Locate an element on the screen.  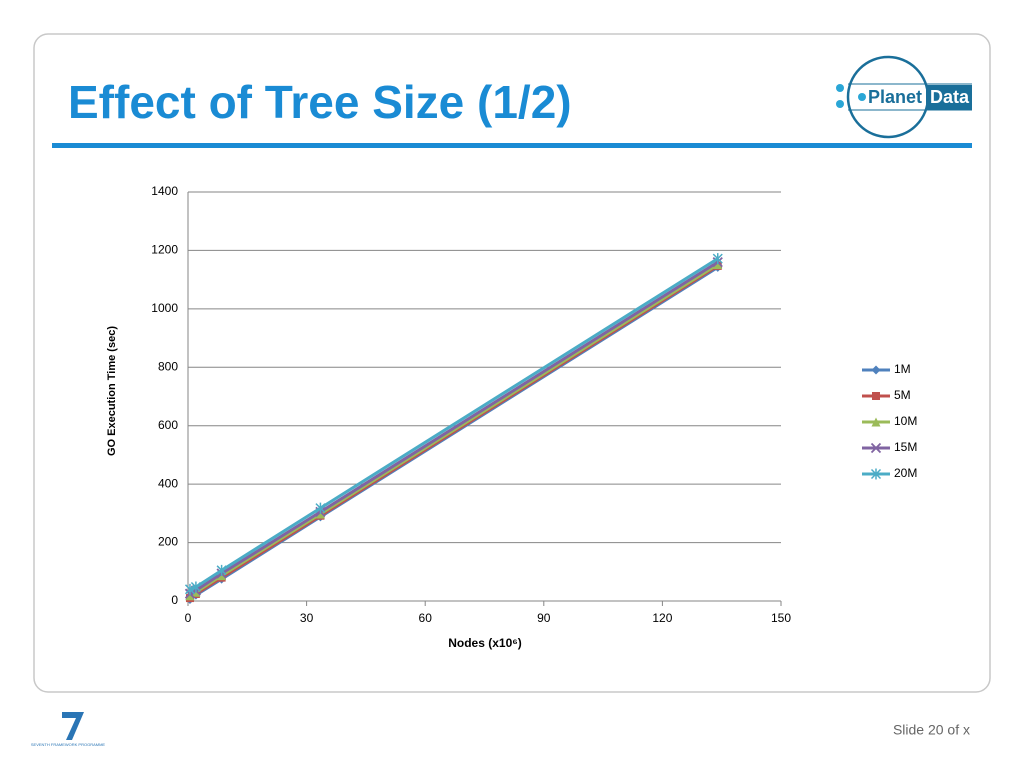
programme-logo: SEVENTH FRAMEWORK PROGRAMME is located at coordinates (68, 729).